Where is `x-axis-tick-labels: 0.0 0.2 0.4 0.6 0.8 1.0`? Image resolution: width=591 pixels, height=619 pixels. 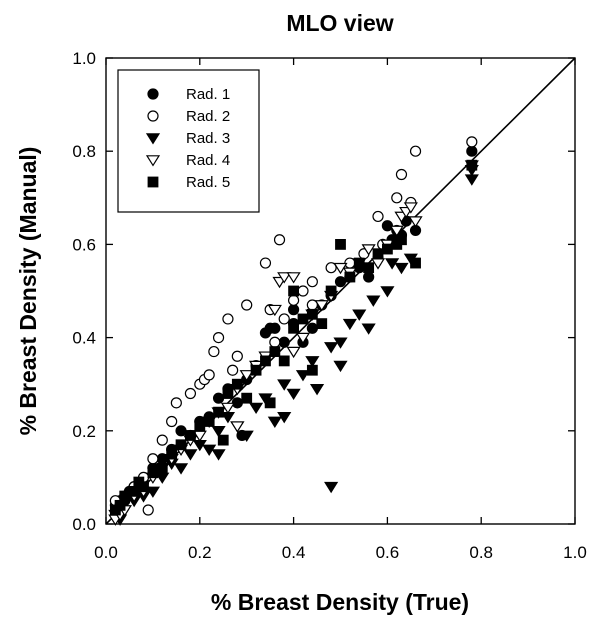
x-axis-tick-labels: 0.0 0.2 0.4 0.6 0.8 1.0 is located at coordinates (340, 552).